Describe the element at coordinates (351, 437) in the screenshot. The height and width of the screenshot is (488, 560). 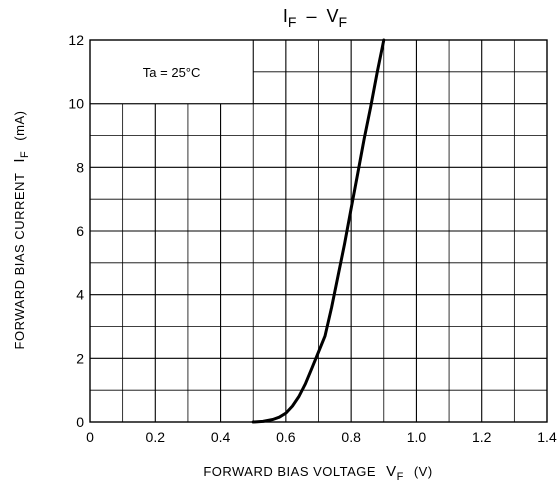
I see `x-tick-label: 0.8` at that location.